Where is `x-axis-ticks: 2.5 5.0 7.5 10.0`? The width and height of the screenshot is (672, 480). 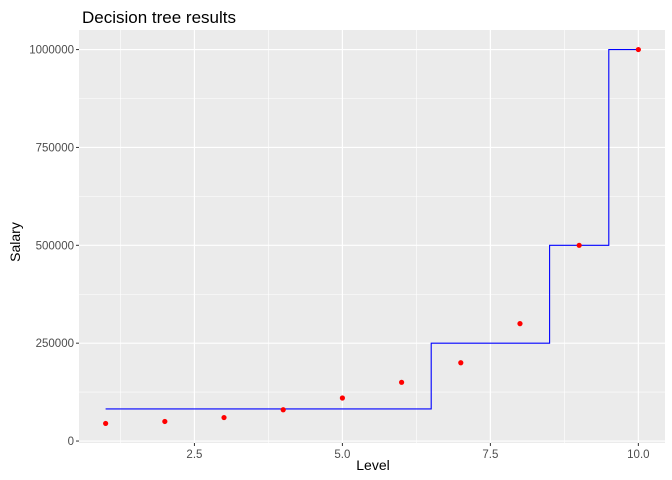
x-axis-ticks: 2.5 5.0 7.5 10.0 is located at coordinates (418, 452).